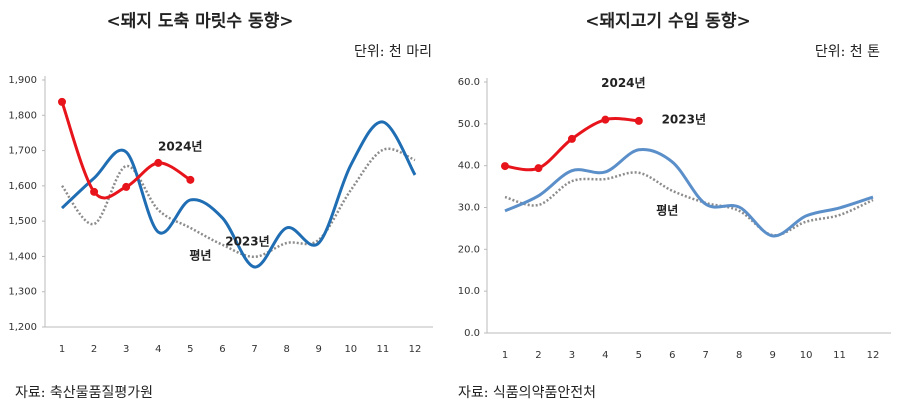  What do you see at coordinates (527, 393) in the screenshot?
I see `source-label: 자료: 식품의약품안전처` at bounding box center [527, 393].